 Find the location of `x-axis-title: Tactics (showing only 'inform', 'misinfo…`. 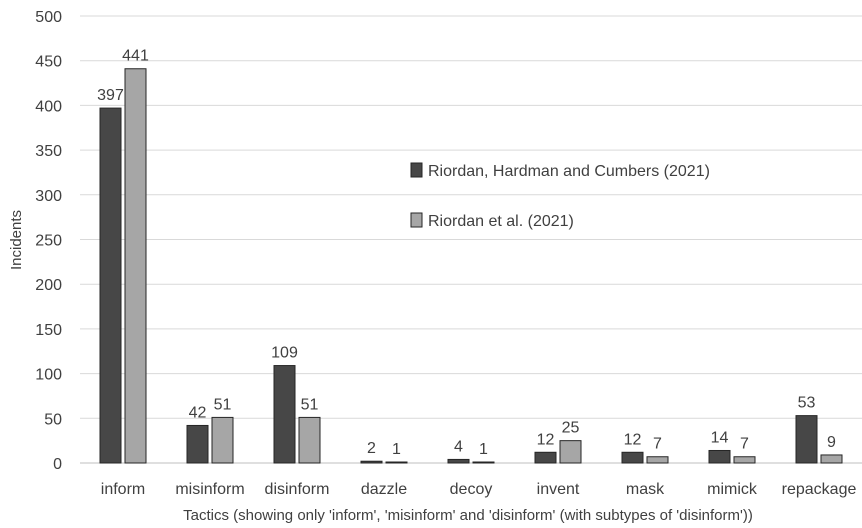

x-axis-title: Tactics (showing only 'inform', 'misinfo… is located at coordinates (468, 515).